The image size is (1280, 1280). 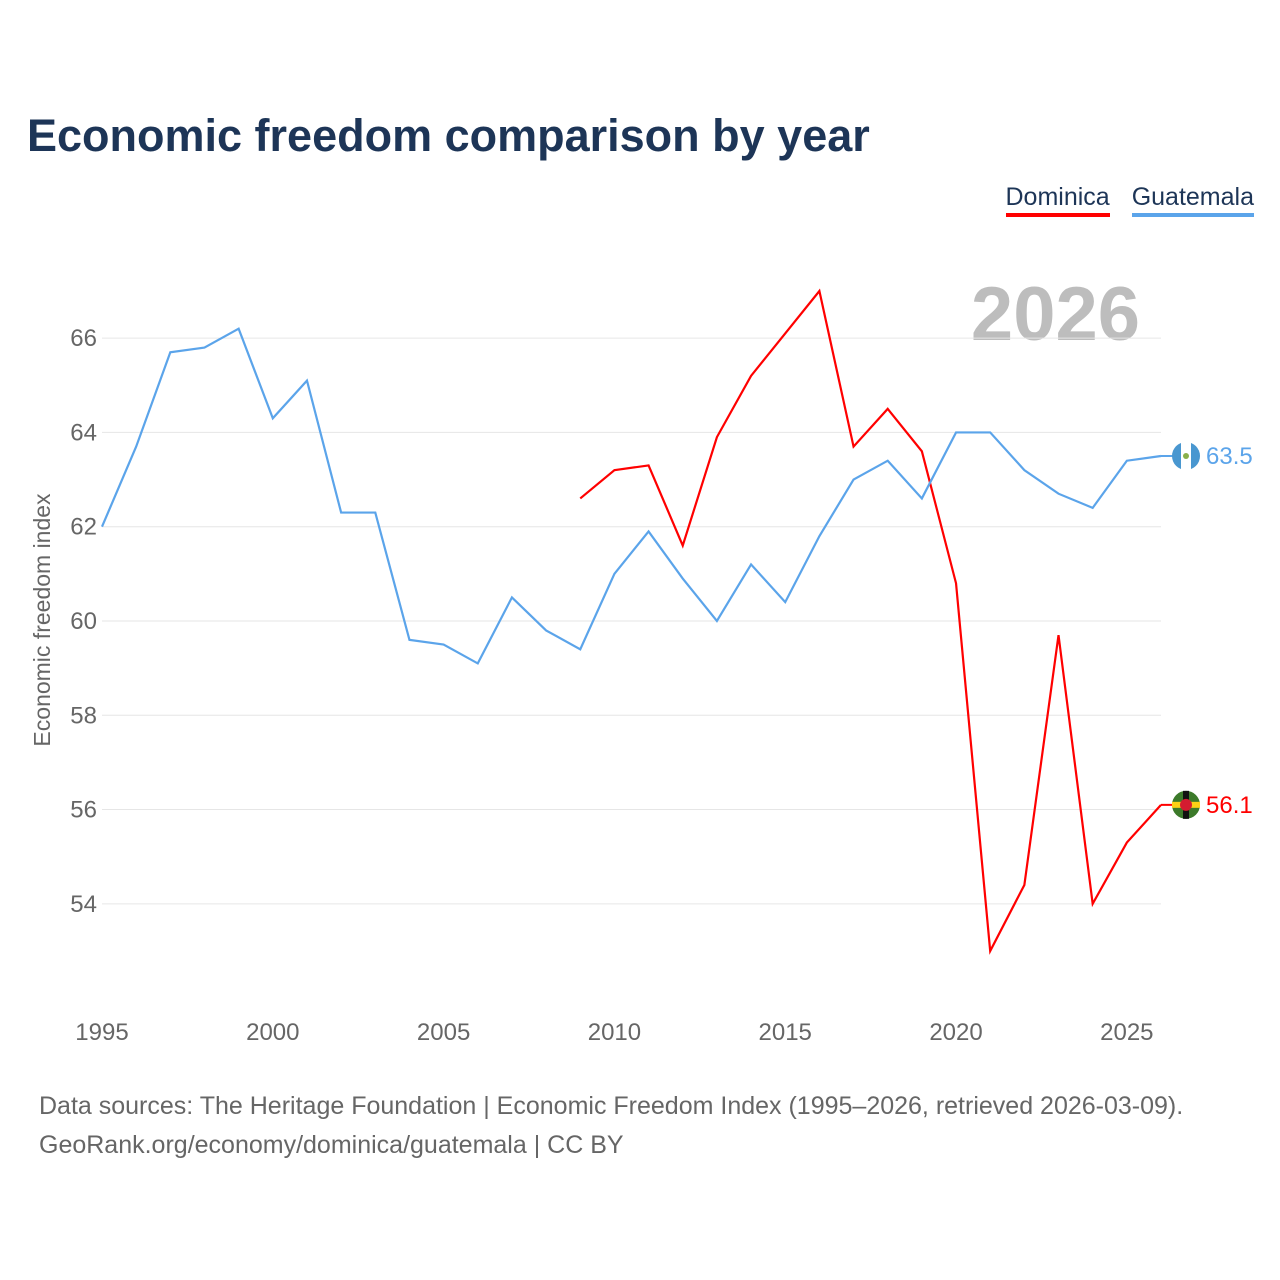 What do you see at coordinates (1229, 456) in the screenshot?
I see `end-value-label: 63.5` at bounding box center [1229, 456].